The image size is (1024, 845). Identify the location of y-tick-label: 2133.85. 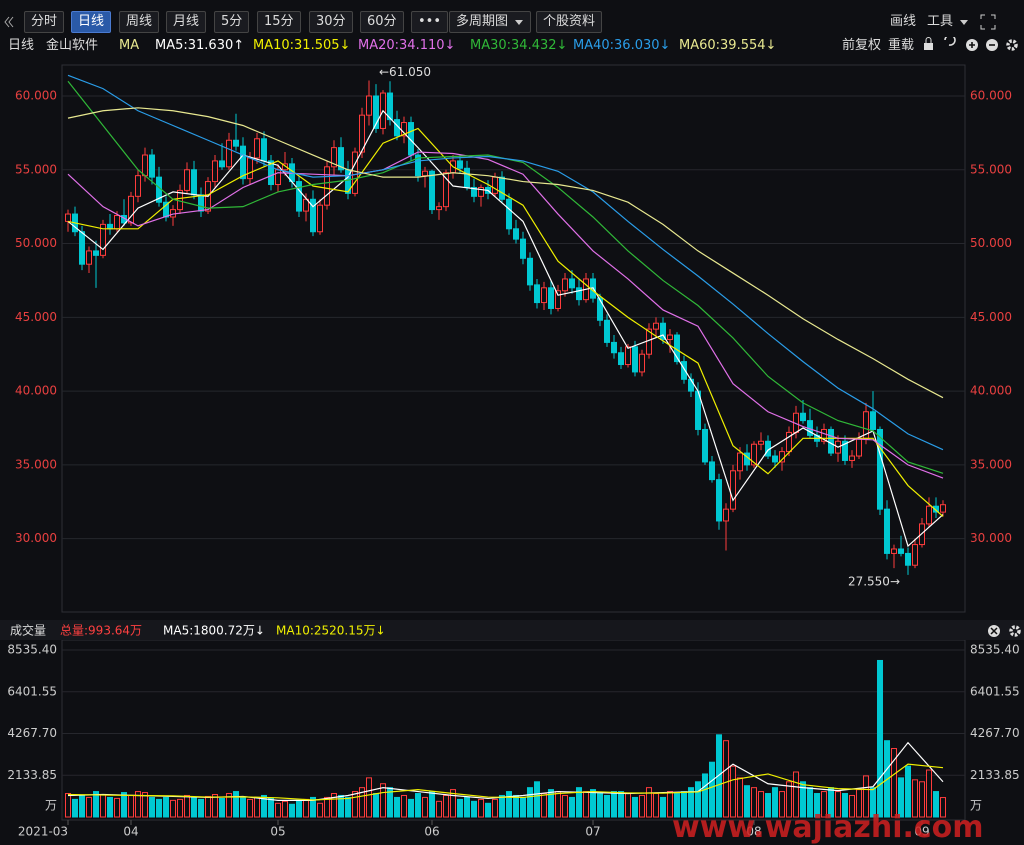
(32, 775).